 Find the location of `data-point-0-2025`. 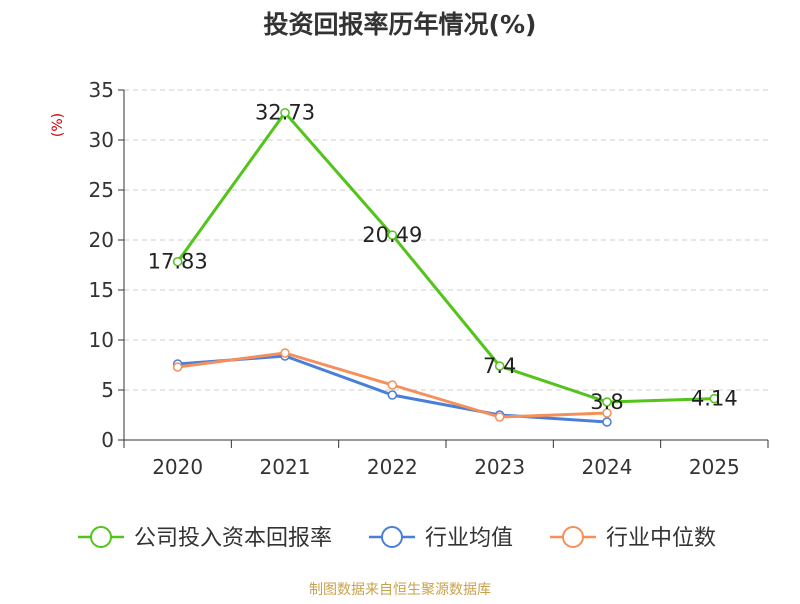

data-point-0-2025 is located at coordinates (714, 398).